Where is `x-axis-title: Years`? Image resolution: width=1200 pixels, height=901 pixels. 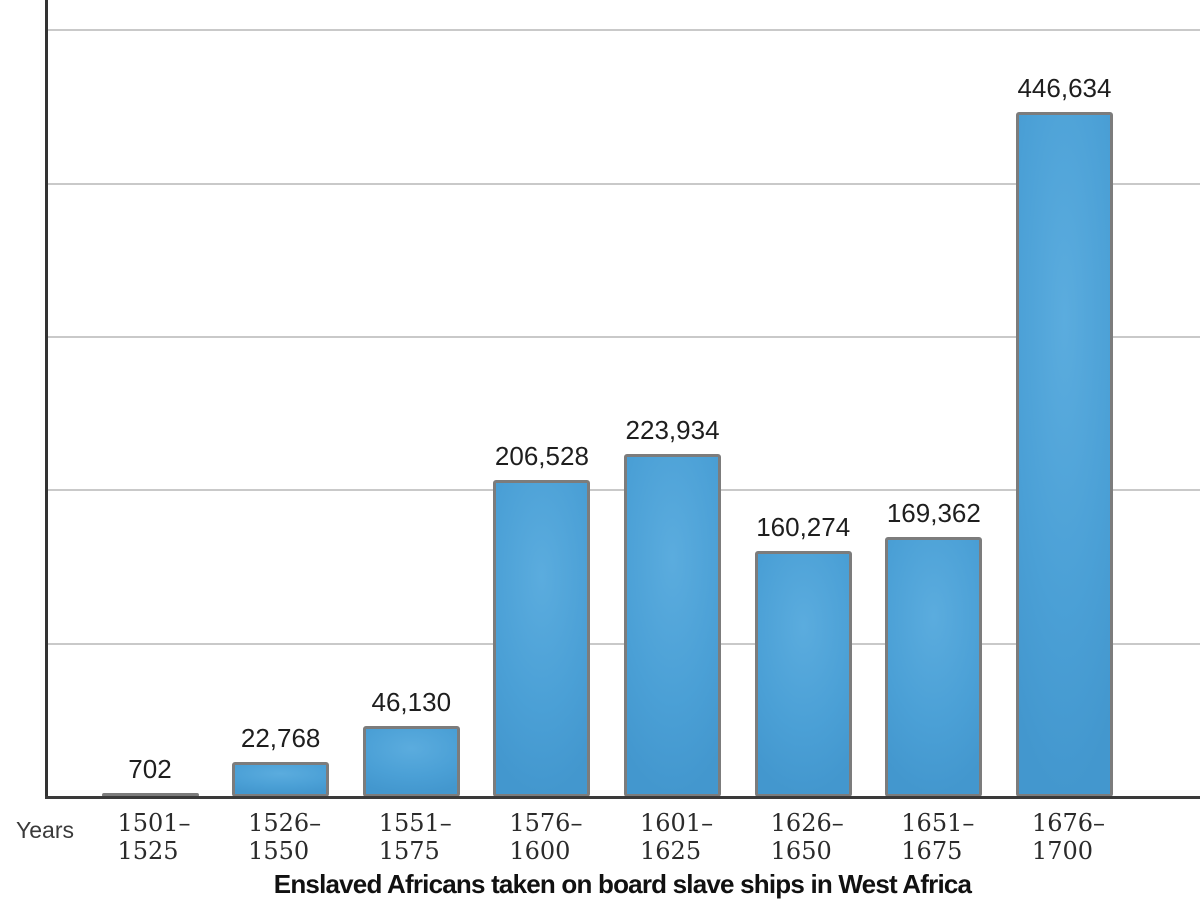 x-axis-title: Years is located at coordinates (45, 830).